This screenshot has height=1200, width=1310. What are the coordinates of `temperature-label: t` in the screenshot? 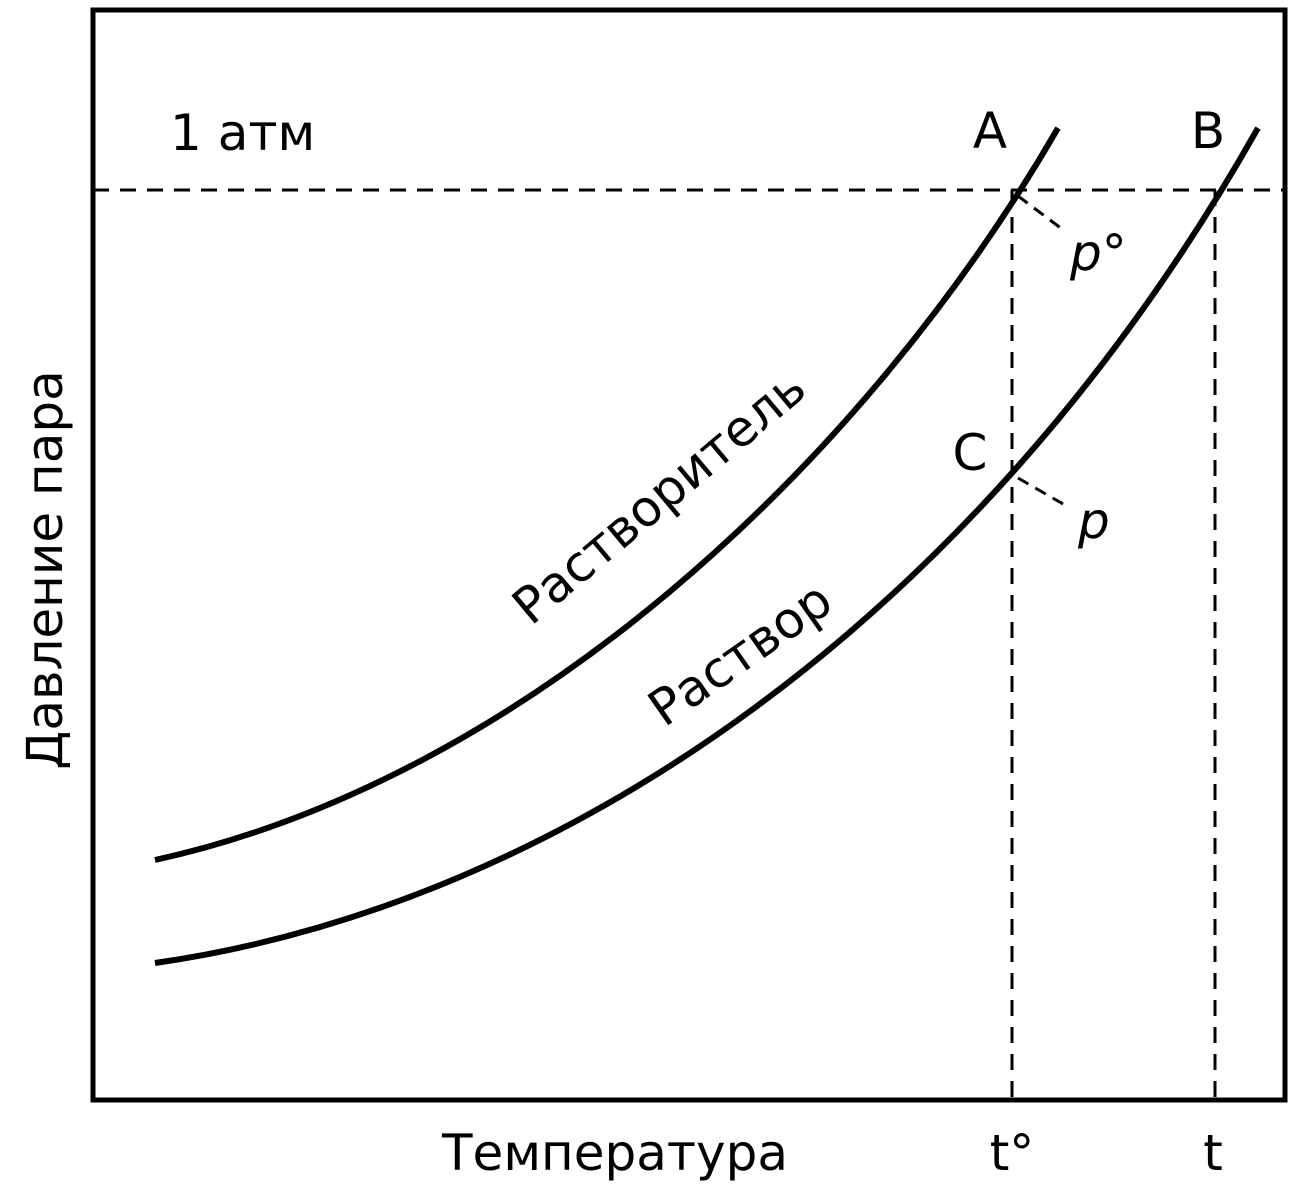 It's located at (1213, 1153).